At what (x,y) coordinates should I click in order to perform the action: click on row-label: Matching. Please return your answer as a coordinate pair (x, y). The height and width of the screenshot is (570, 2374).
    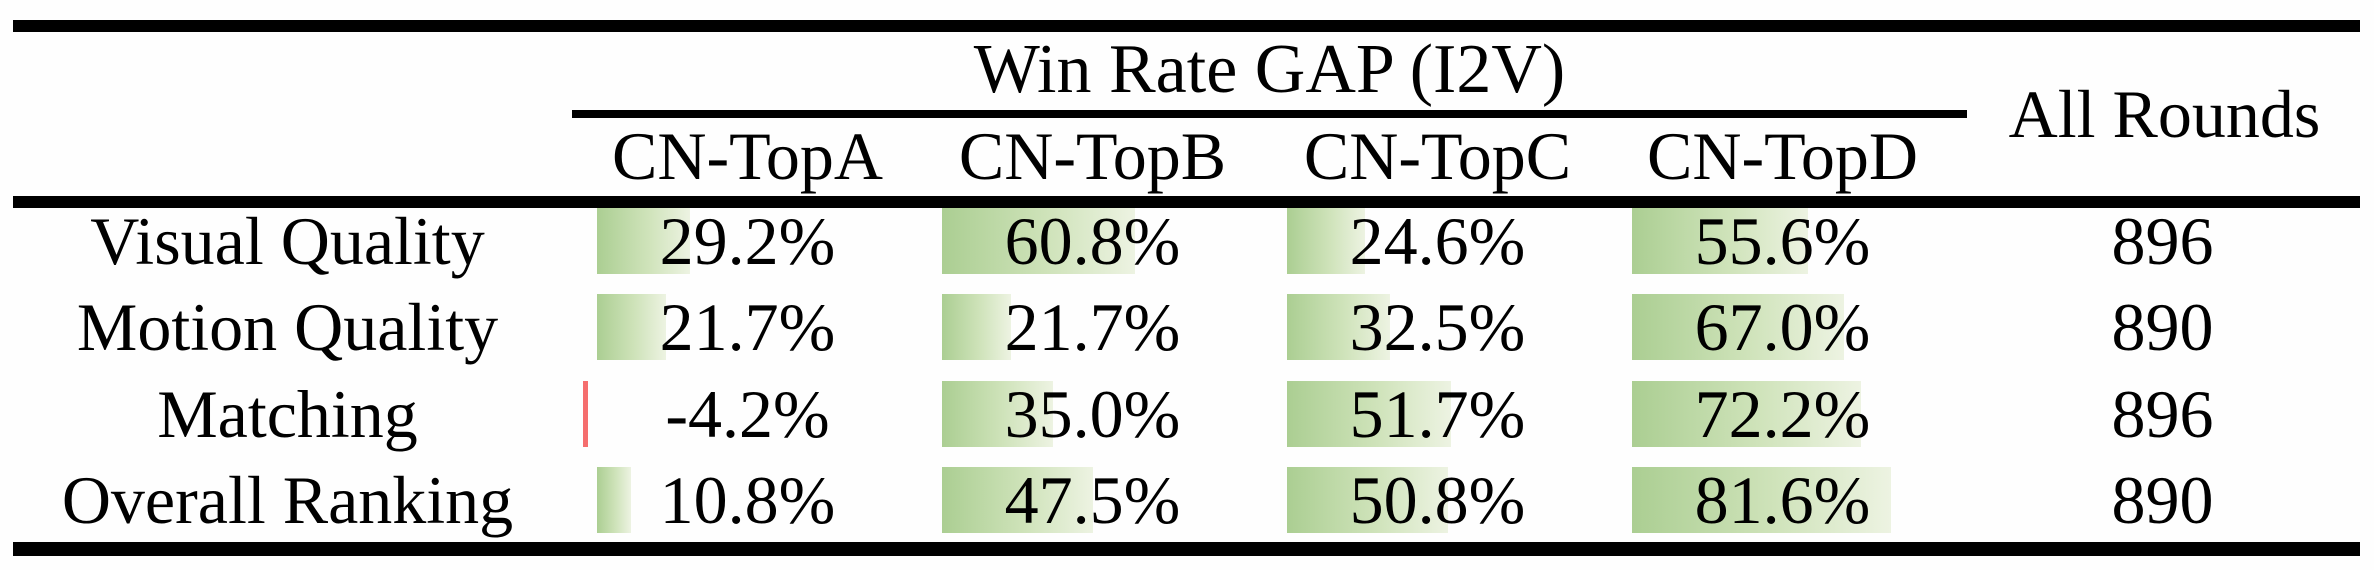
    Looking at the image, I should click on (287, 413).